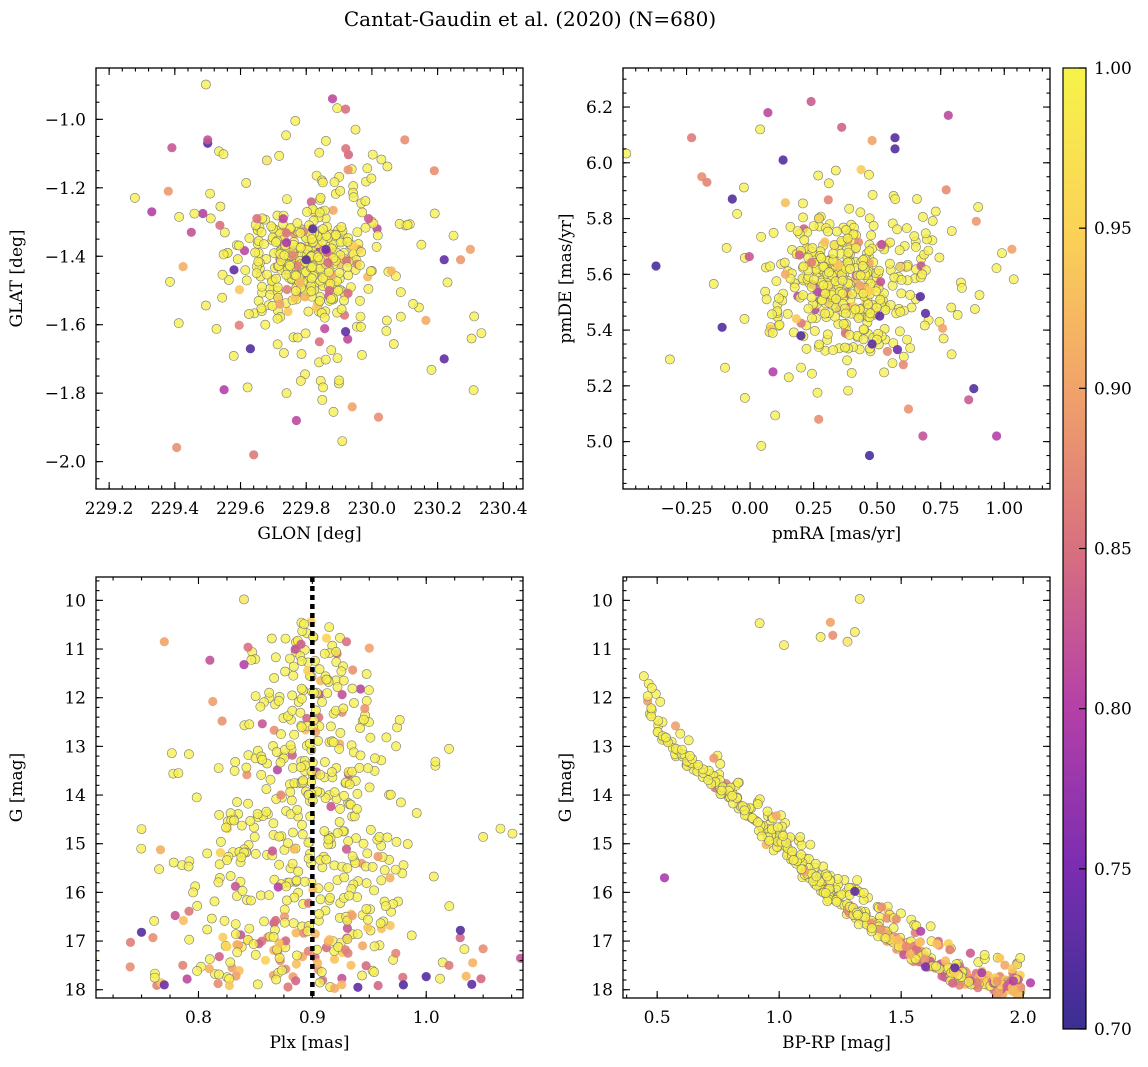 Image resolution: width=1148 pixels, height=1067 pixels. Describe the element at coordinates (75, 699) in the screenshot. I see `y-tick-label: 12` at that location.